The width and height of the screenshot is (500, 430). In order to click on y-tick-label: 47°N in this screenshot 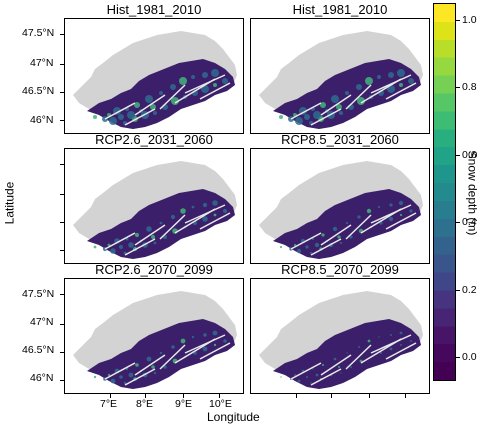, I will do `click(42, 322)`.